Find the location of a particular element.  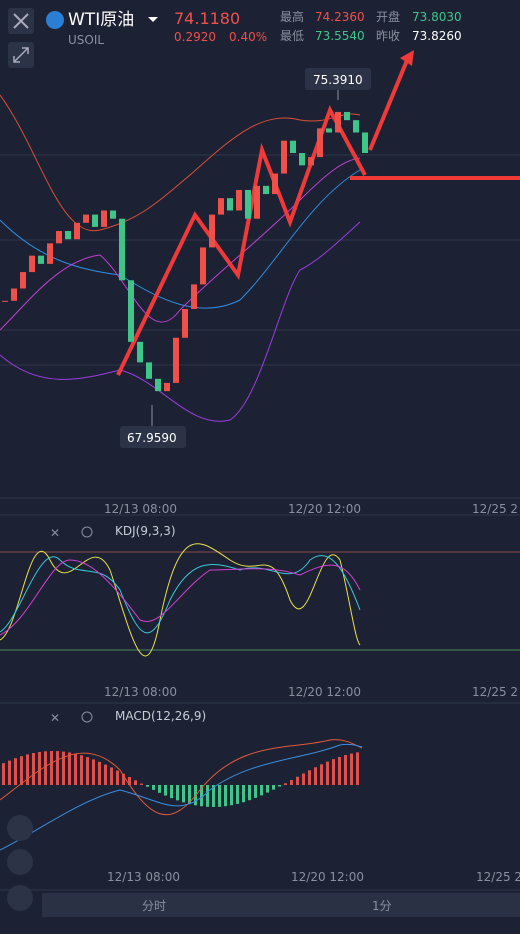

collapse-icon is located at coordinates (21, 55).